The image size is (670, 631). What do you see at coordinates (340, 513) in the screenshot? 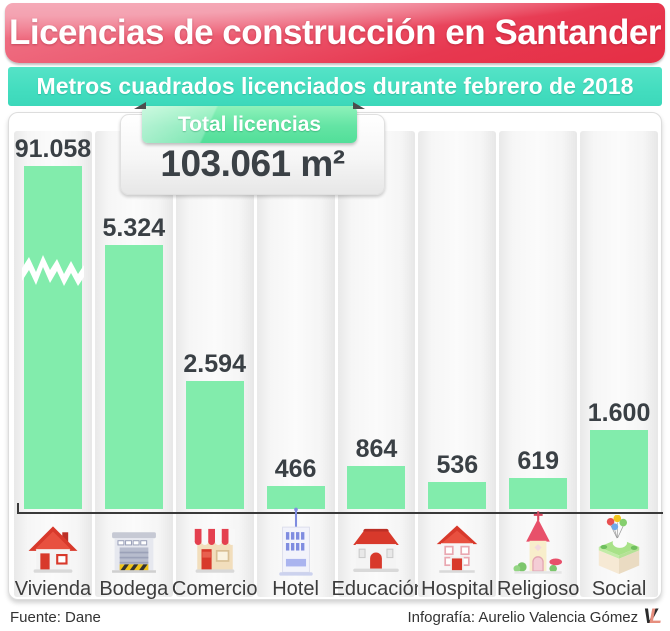
I see `axis-baseline` at bounding box center [340, 513].